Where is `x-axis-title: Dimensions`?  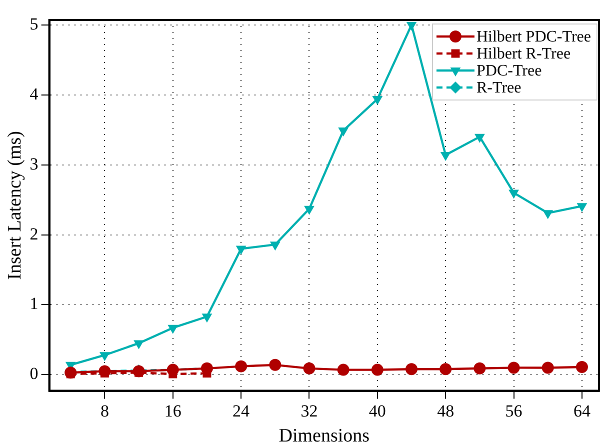 x-axis-title: Dimensions is located at coordinates (324, 436).